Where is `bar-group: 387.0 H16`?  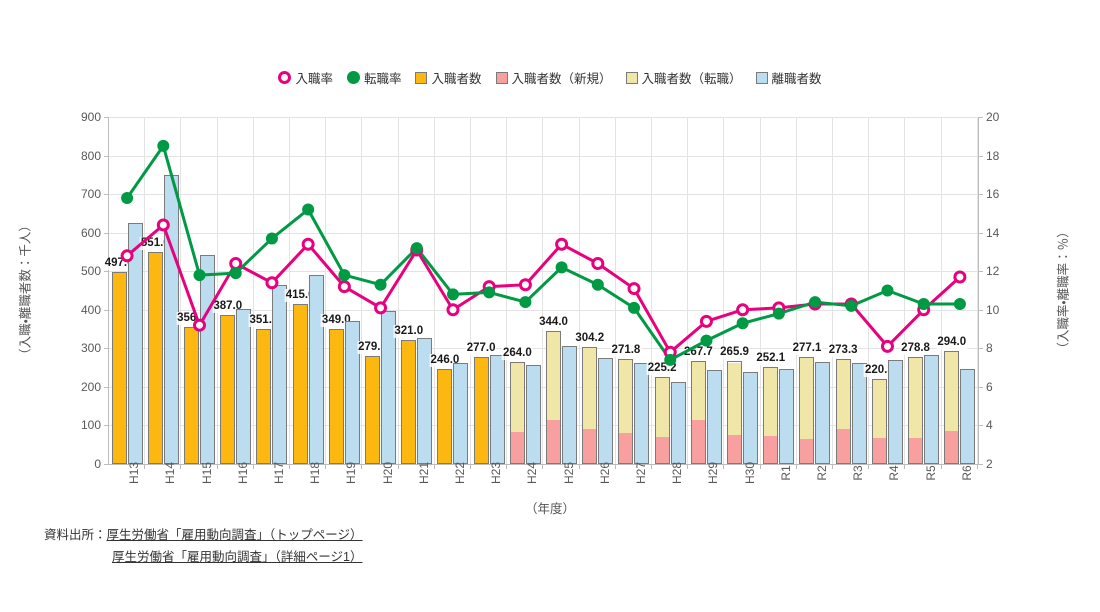 bar-group: 387.0 H16 is located at coordinates (233, 300).